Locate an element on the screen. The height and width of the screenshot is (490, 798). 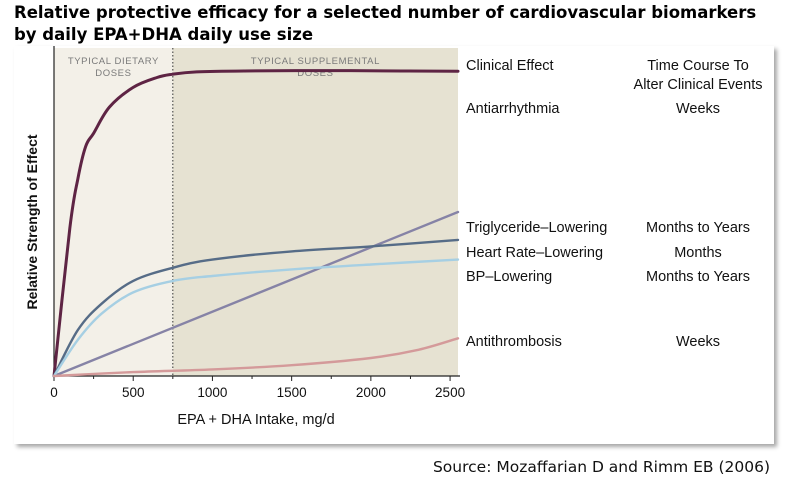
effect-label-antiarrhythmia: Antiarrhythmia is located at coordinates (513, 109).